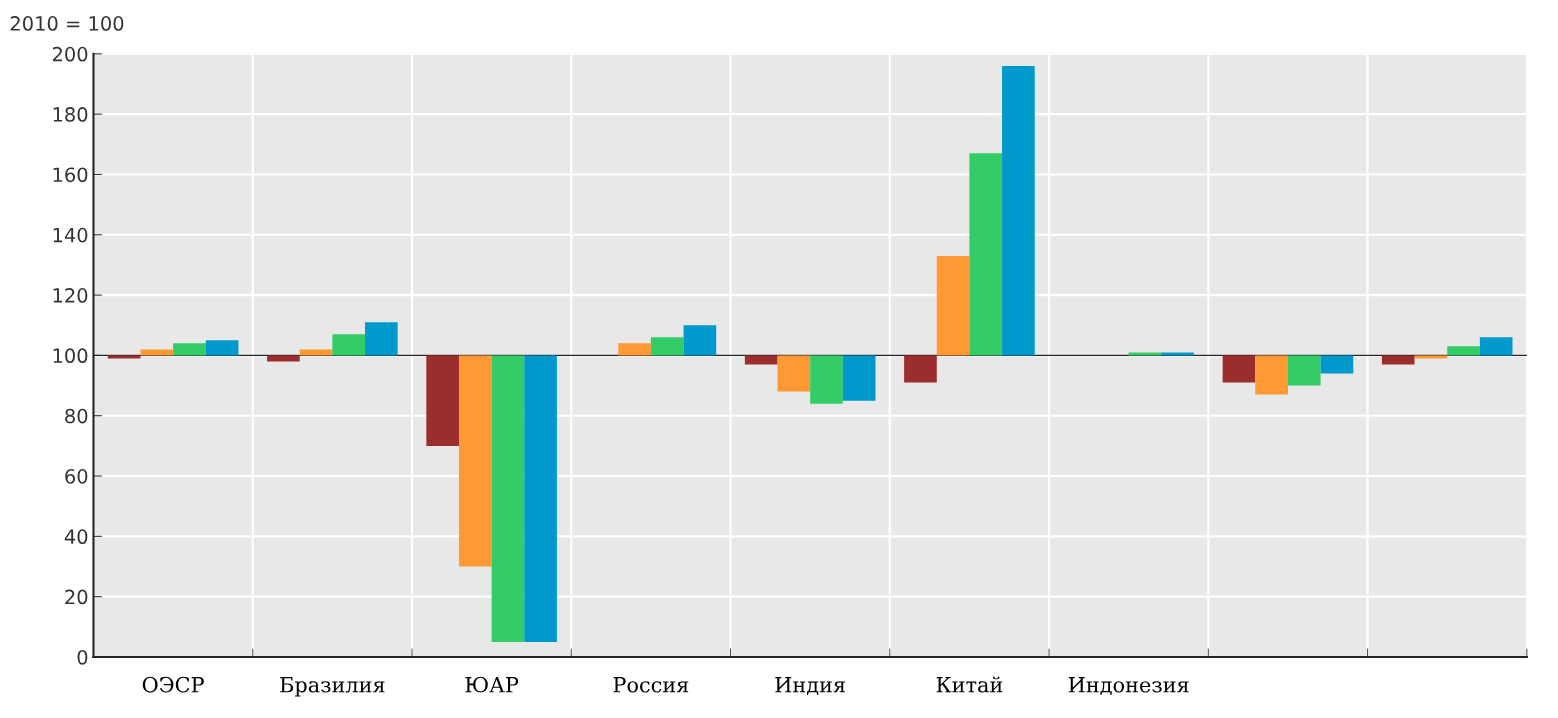 Image resolution: width=1558 pixels, height=718 pixels. Describe the element at coordinates (70, 295) in the screenshot. I see `y-tick-label: 120` at that location.